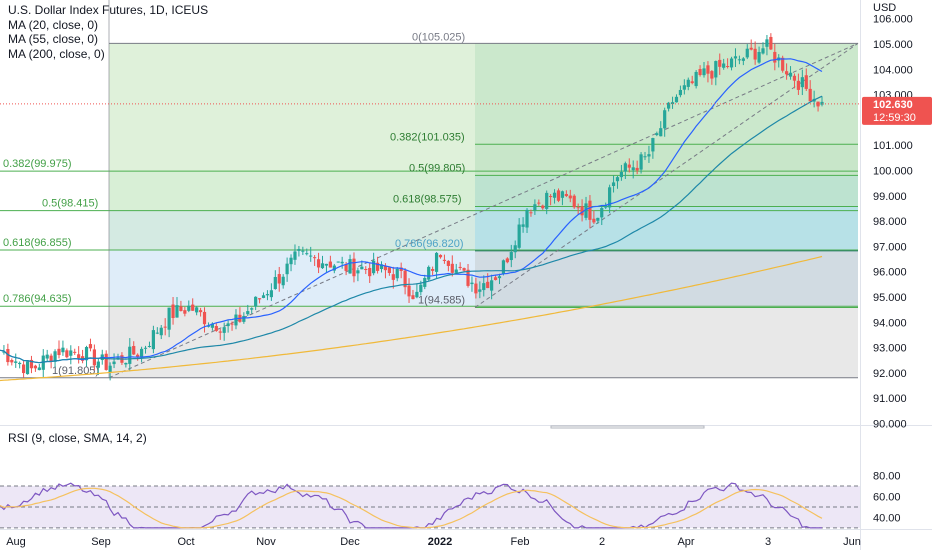 Image resolution: width=932 pixels, height=550 pixels. I want to click on currency-label: USD, so click(884, 8).